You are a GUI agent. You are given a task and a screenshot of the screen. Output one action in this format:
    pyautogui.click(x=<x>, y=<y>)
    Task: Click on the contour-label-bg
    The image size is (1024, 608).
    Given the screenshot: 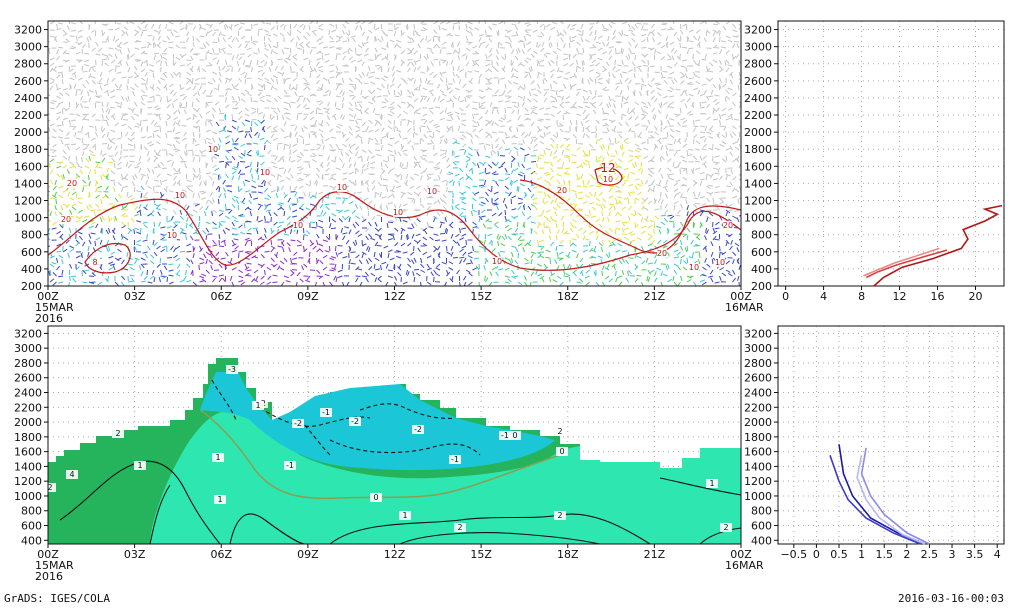 What is the action you would take?
    pyautogui.click(x=608, y=169)
    